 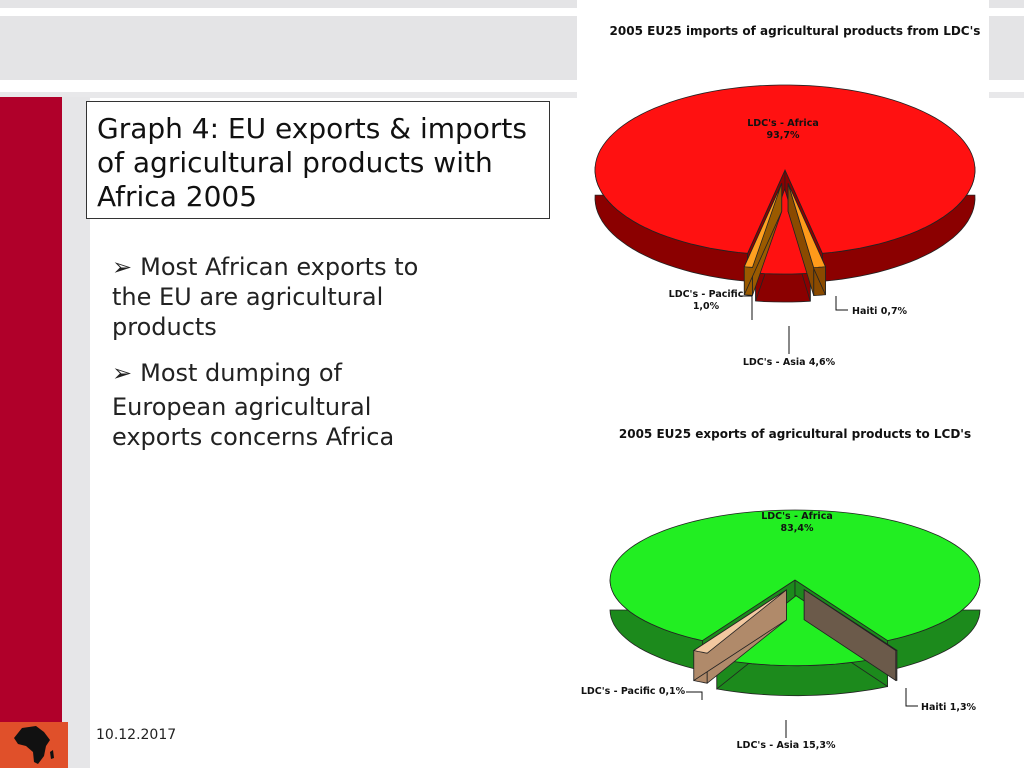 What do you see at coordinates (706, 306) in the screenshot?
I see `slice-label: 1,0%` at bounding box center [706, 306].